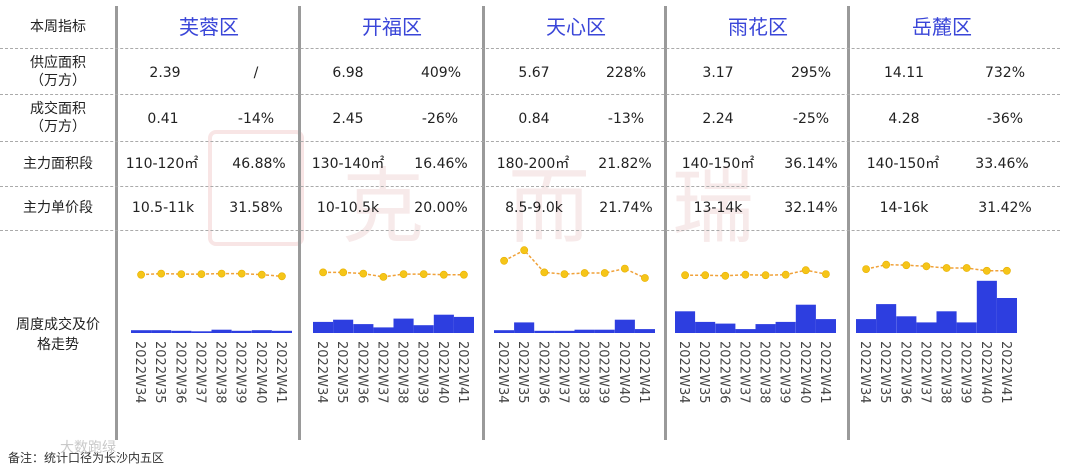 The width and height of the screenshot is (1080, 473). Describe the element at coordinates (163, 208) in the screenshot. I see `main-price-segment: 10.5-11k` at that location.